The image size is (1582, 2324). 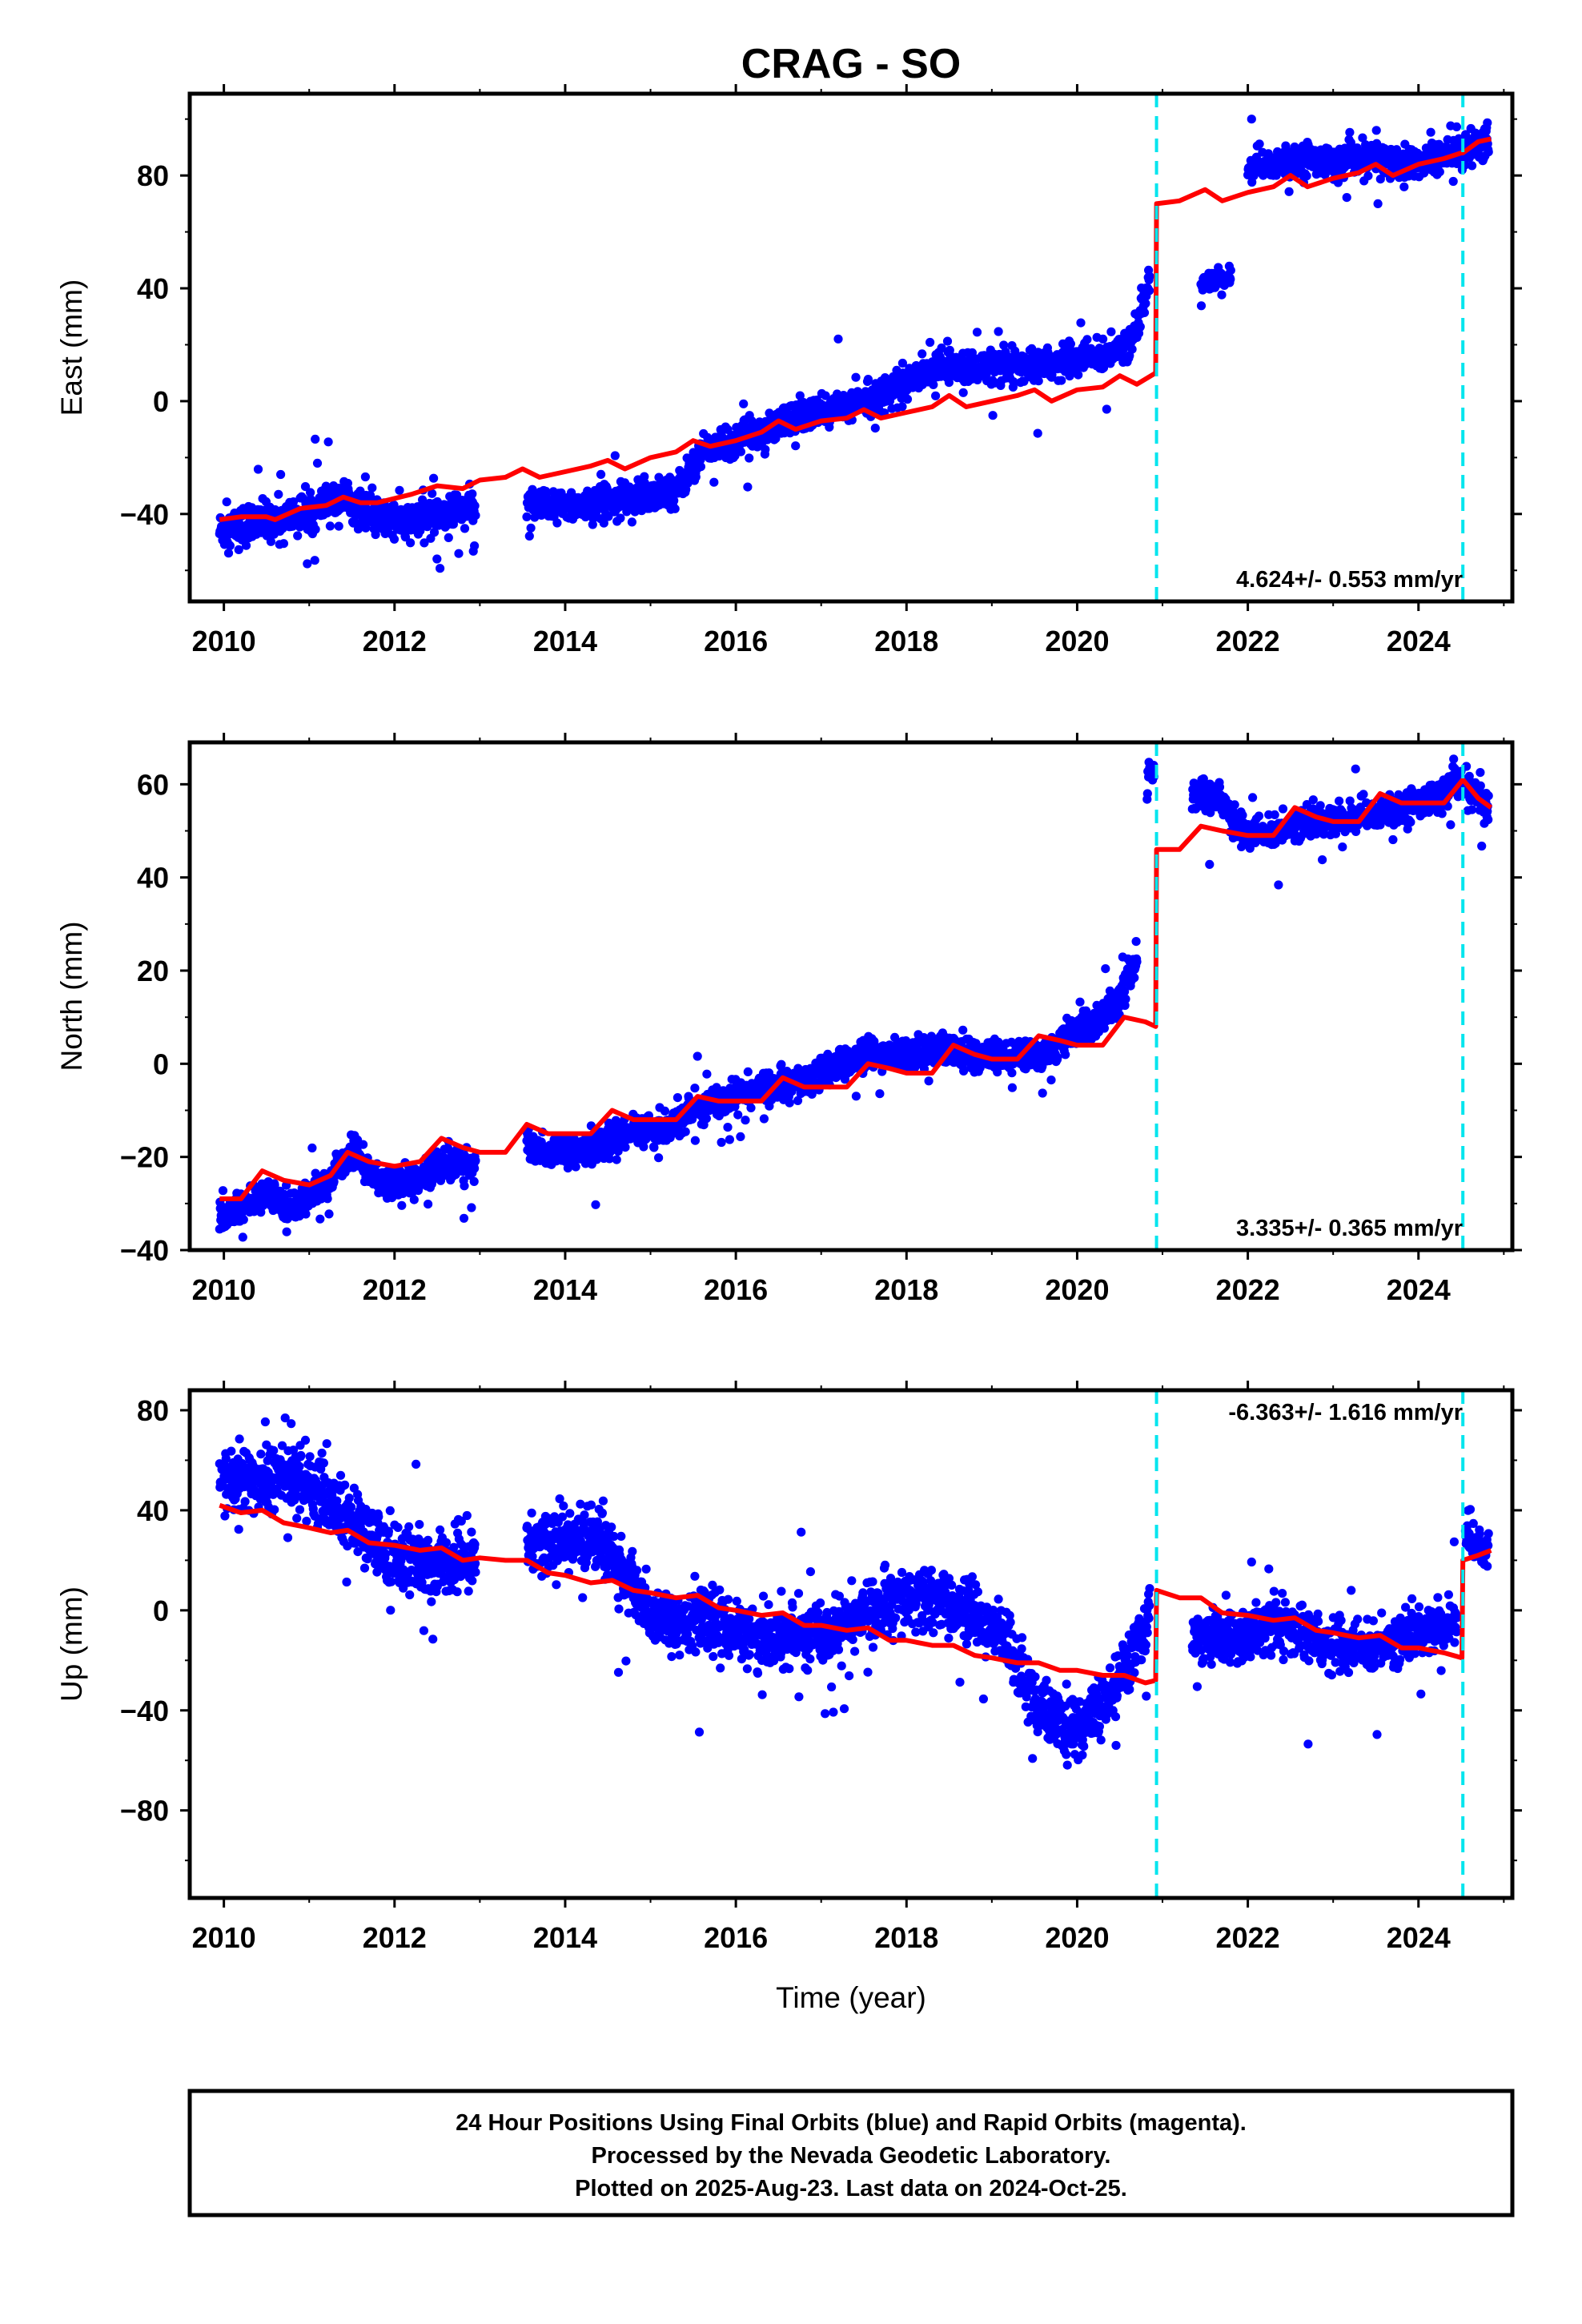 I want to click on x-tick-label: 2024, so click(x=1419, y=641).